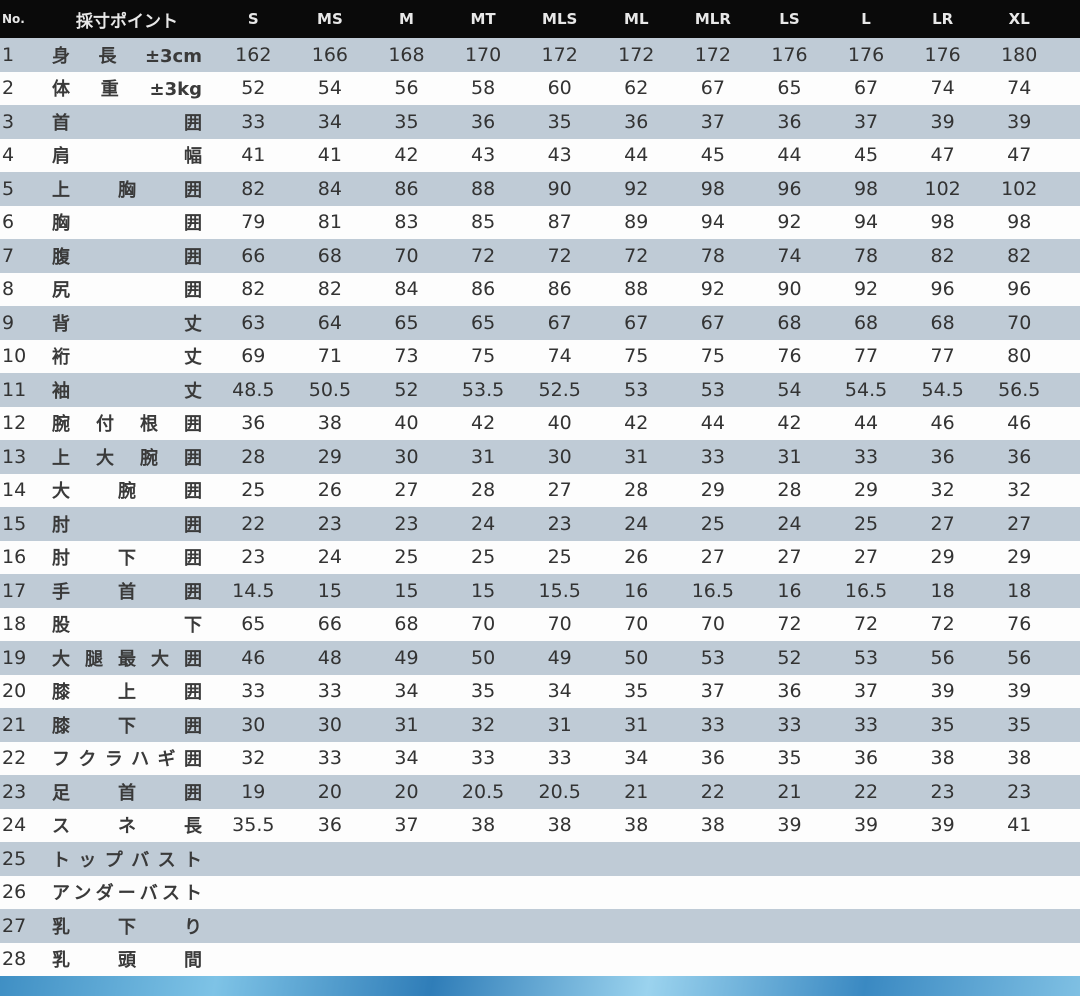 This screenshot has height=996, width=1080. What do you see at coordinates (14, 423) in the screenshot?
I see `row-number: 12` at bounding box center [14, 423].